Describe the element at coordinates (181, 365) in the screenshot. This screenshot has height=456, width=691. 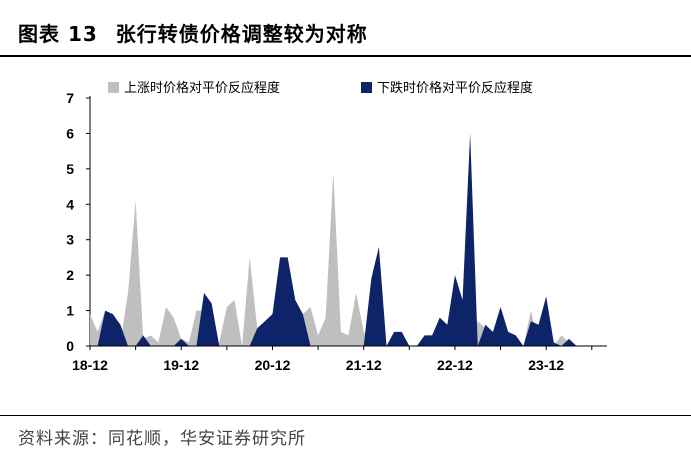
I see `x-tick-label: 19-12` at that location.